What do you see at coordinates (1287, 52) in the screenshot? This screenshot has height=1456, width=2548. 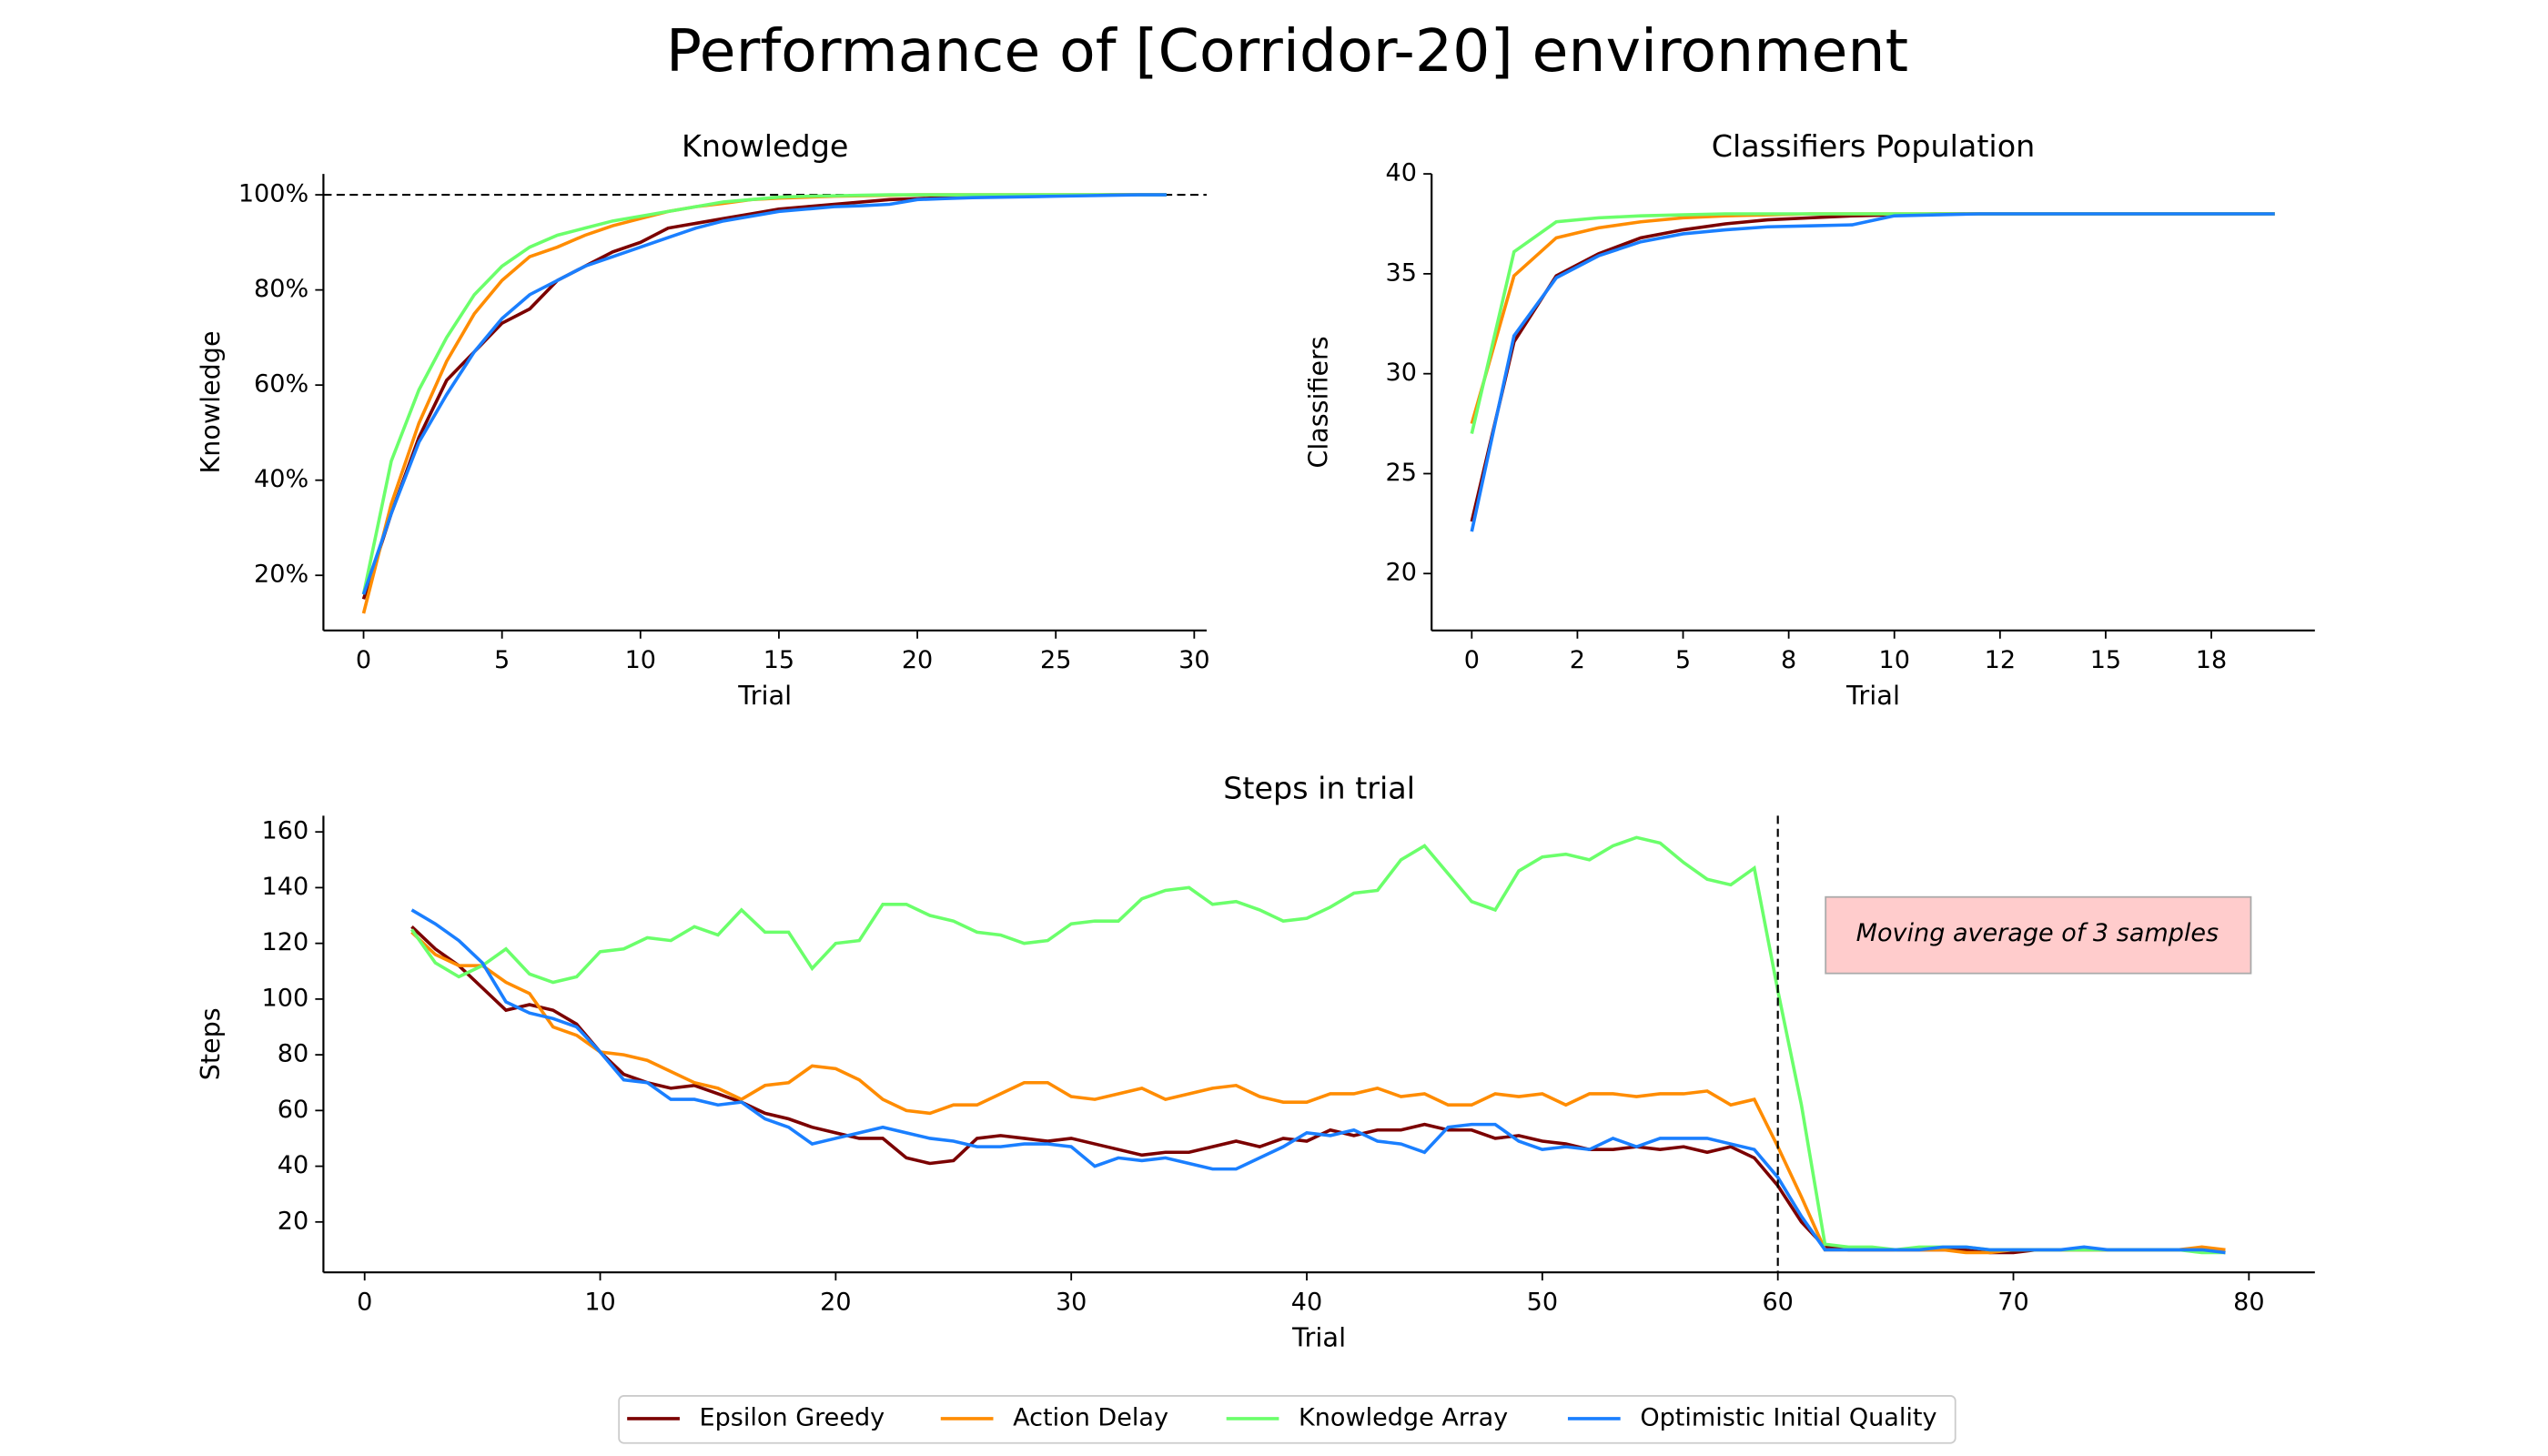 I see `figure-title: Performance of [Corridor-20] environment` at bounding box center [1287, 52].